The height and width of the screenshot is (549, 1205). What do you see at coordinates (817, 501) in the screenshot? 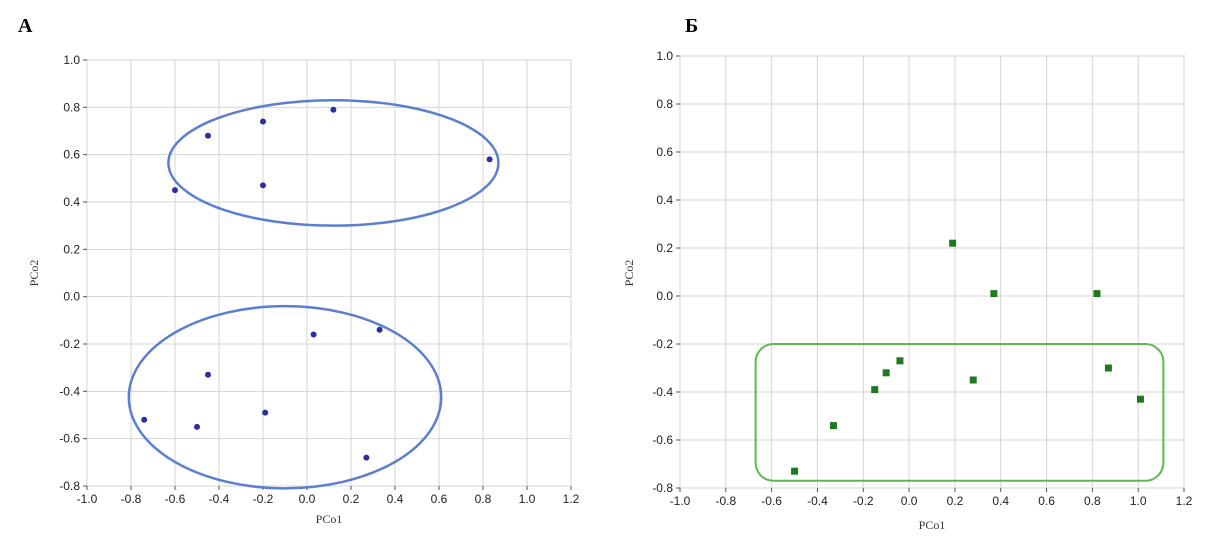
I see `panel-b-x-tick-label: -0.4` at bounding box center [817, 501].